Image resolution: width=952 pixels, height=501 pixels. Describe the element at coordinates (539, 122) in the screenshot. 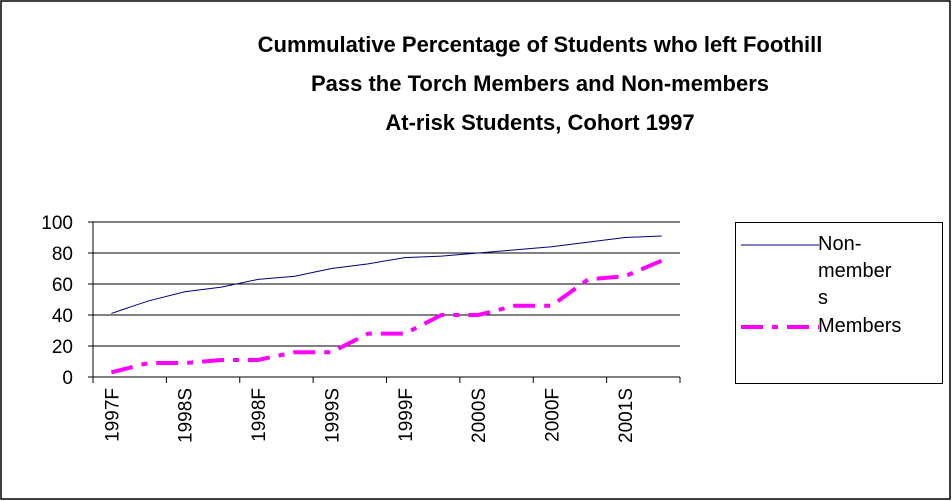

I see `chart-title: At-risk Students, Cohort 1997` at that location.